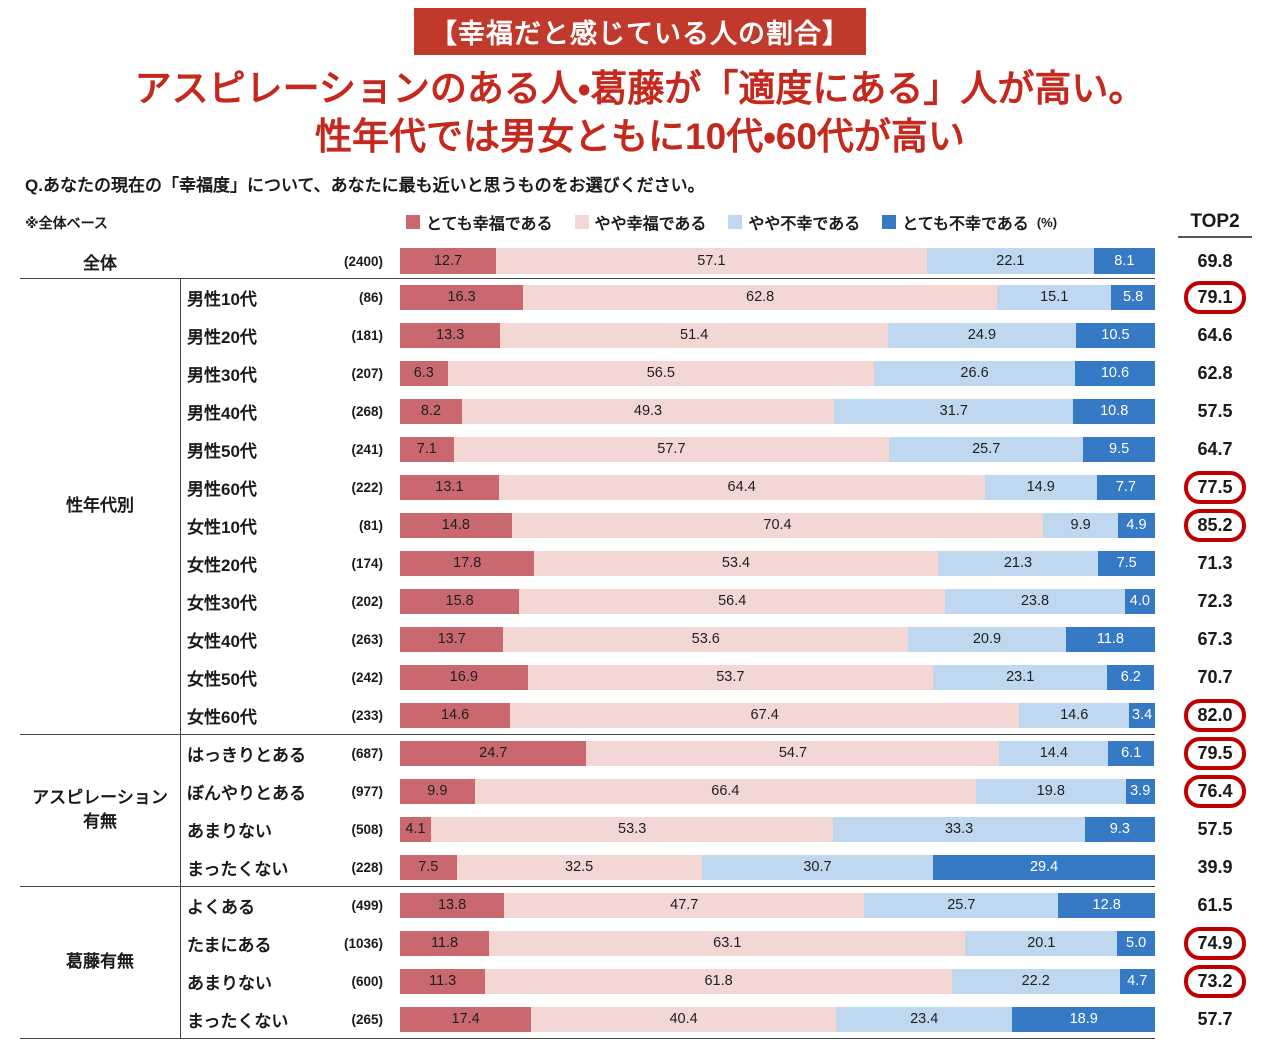 This screenshot has width=1280, height=1052. I want to click on bar-segment: 6.2, so click(1131, 677).